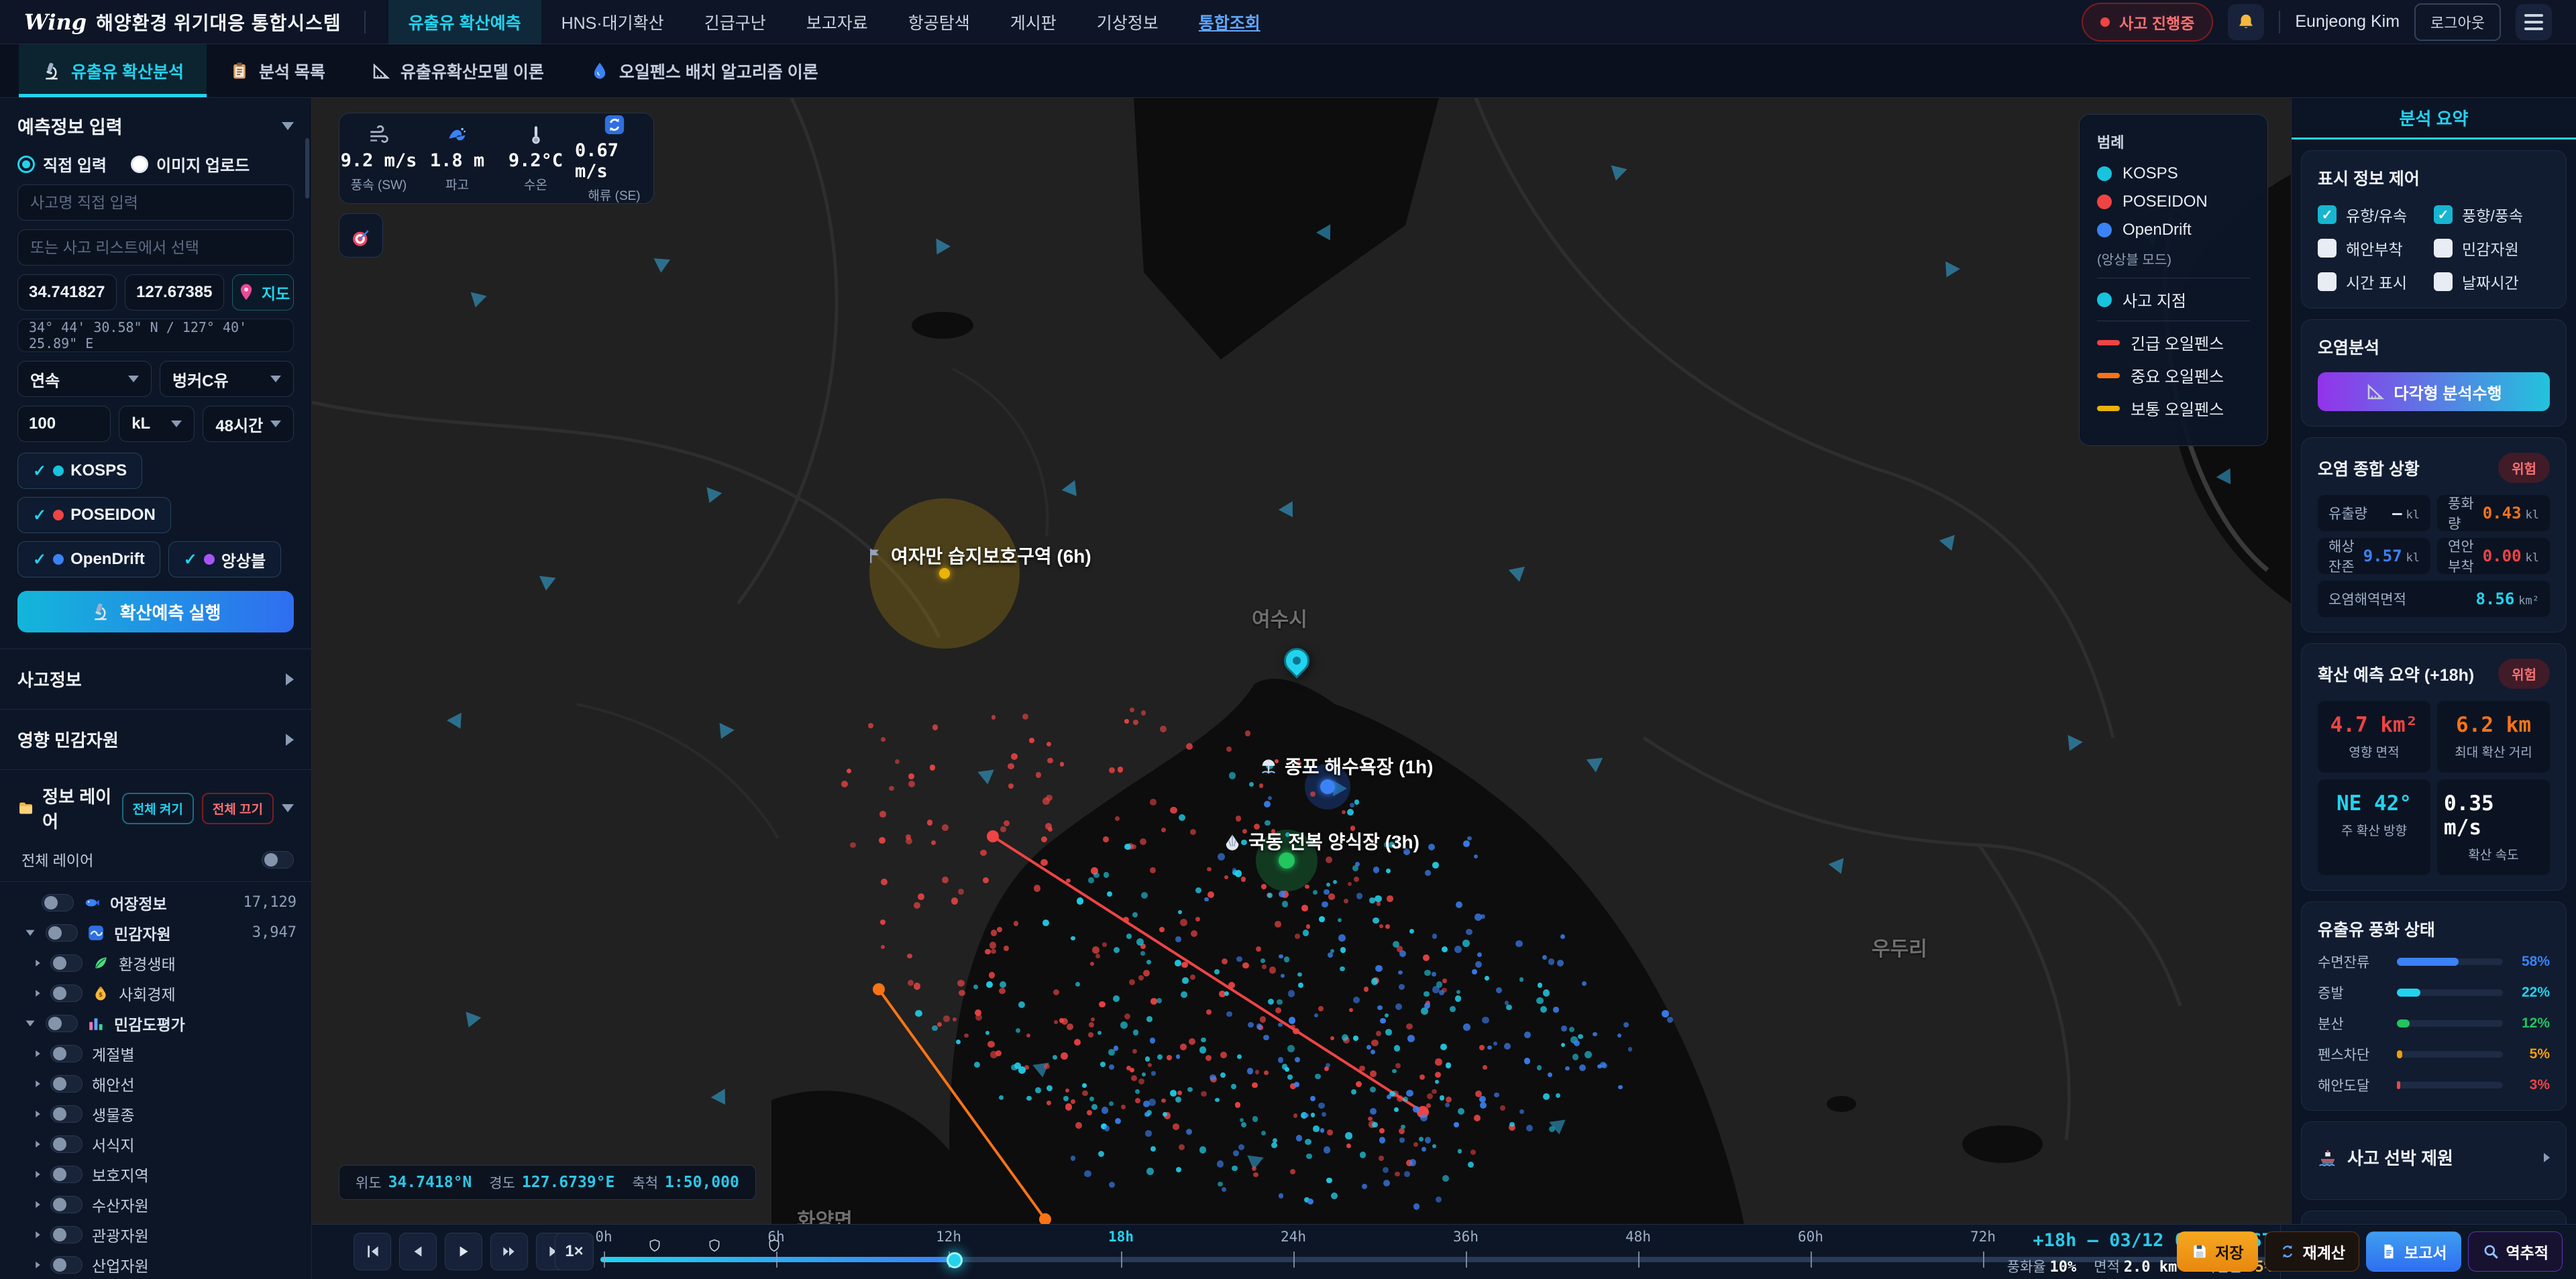 The height and width of the screenshot is (1279, 2576). I want to click on recenter-target-button, so click(361, 235).